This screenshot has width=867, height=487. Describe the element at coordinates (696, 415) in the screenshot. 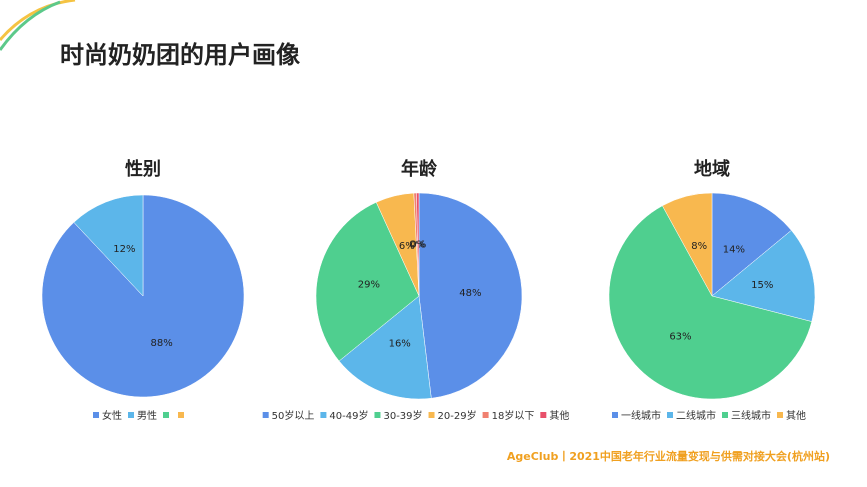

I see `legend-label: 二线城市` at that location.